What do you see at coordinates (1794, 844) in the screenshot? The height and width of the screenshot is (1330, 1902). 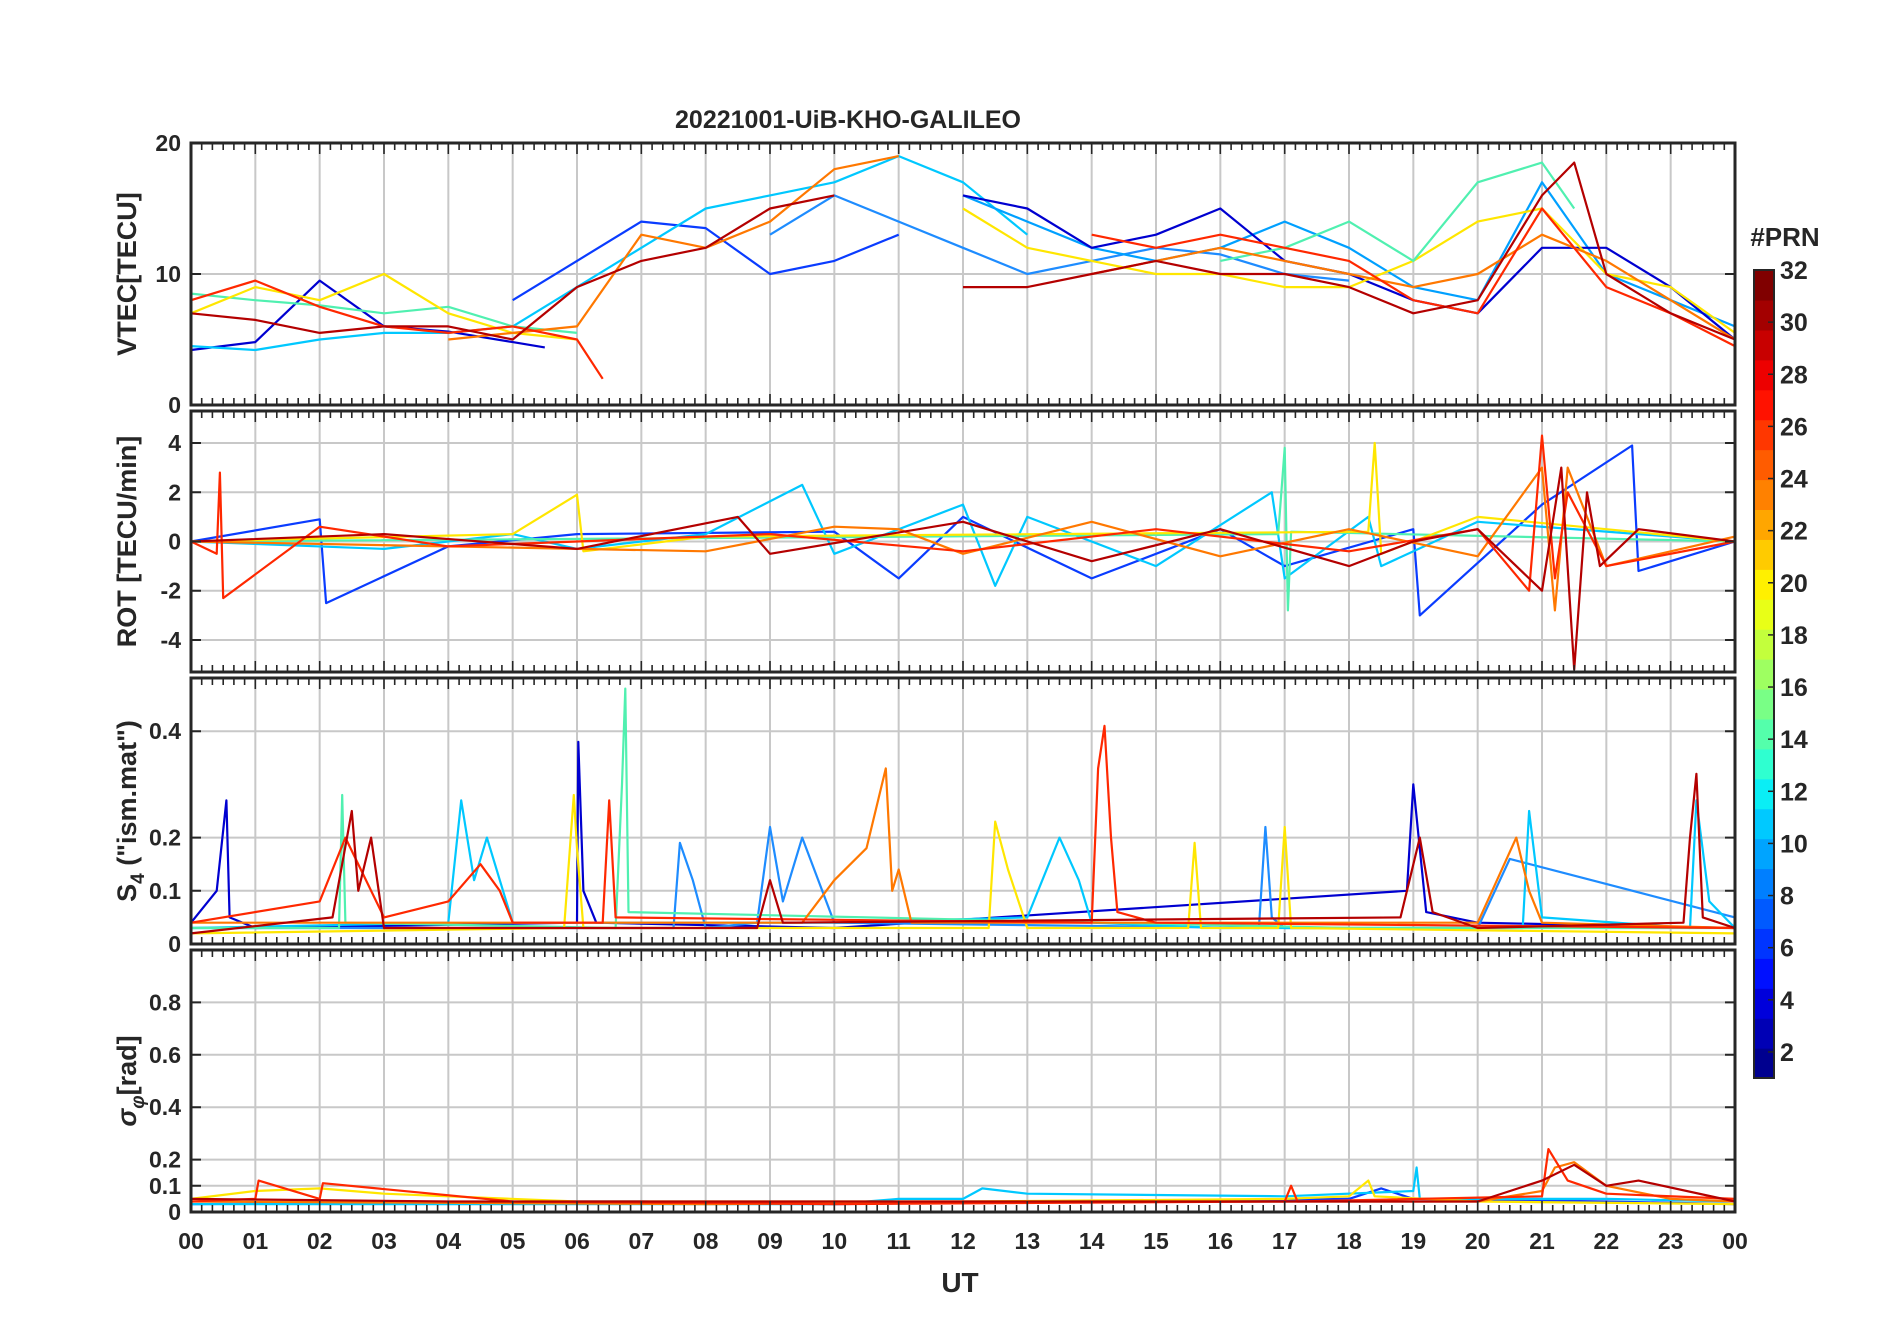 I see `colorbar-tick-label: 10` at bounding box center [1794, 844].